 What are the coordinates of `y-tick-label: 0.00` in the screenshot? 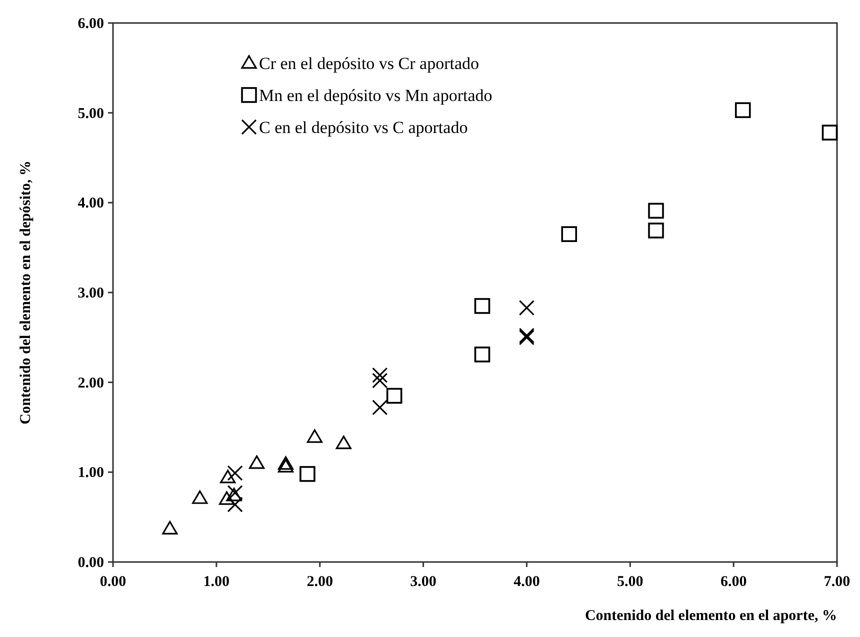 It's located at (91, 563).